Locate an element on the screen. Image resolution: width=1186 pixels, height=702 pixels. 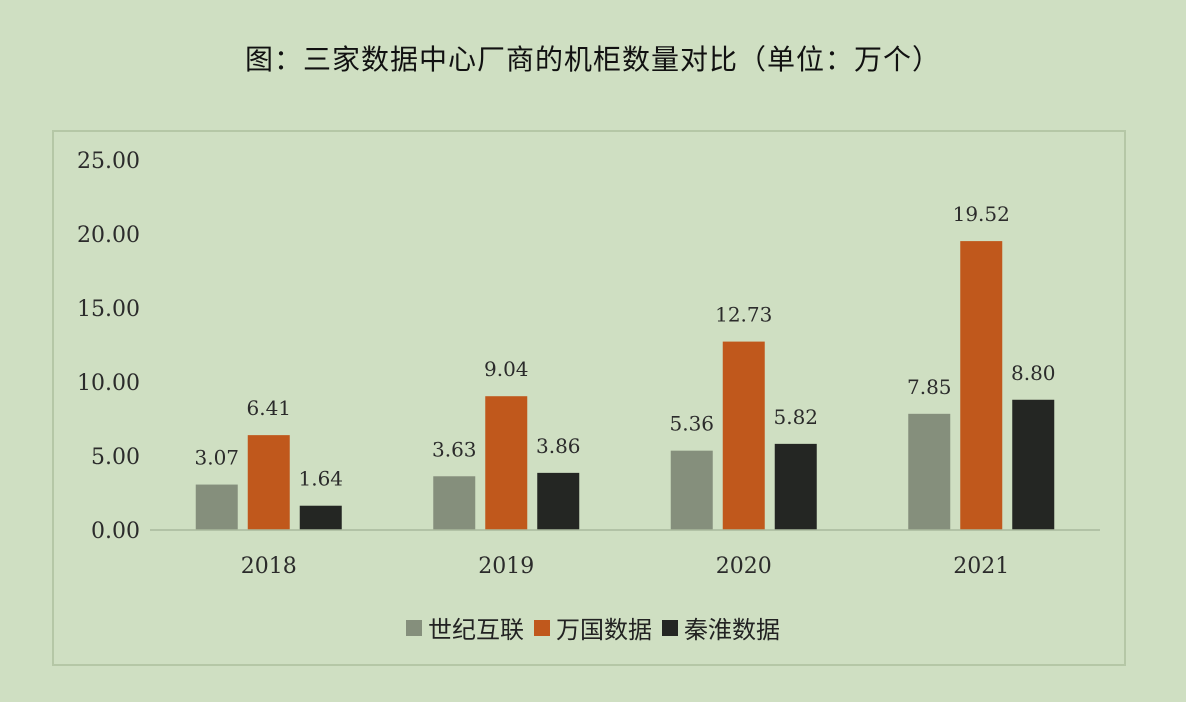
y-tick-label: 5.00 is located at coordinates (115, 457).